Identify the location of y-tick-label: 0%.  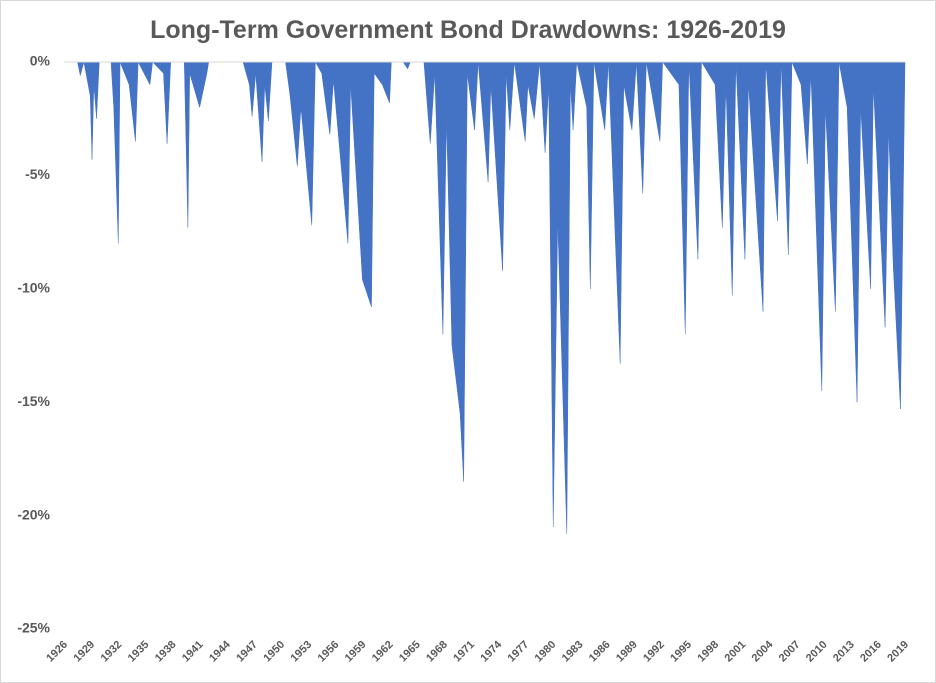
(40, 61).